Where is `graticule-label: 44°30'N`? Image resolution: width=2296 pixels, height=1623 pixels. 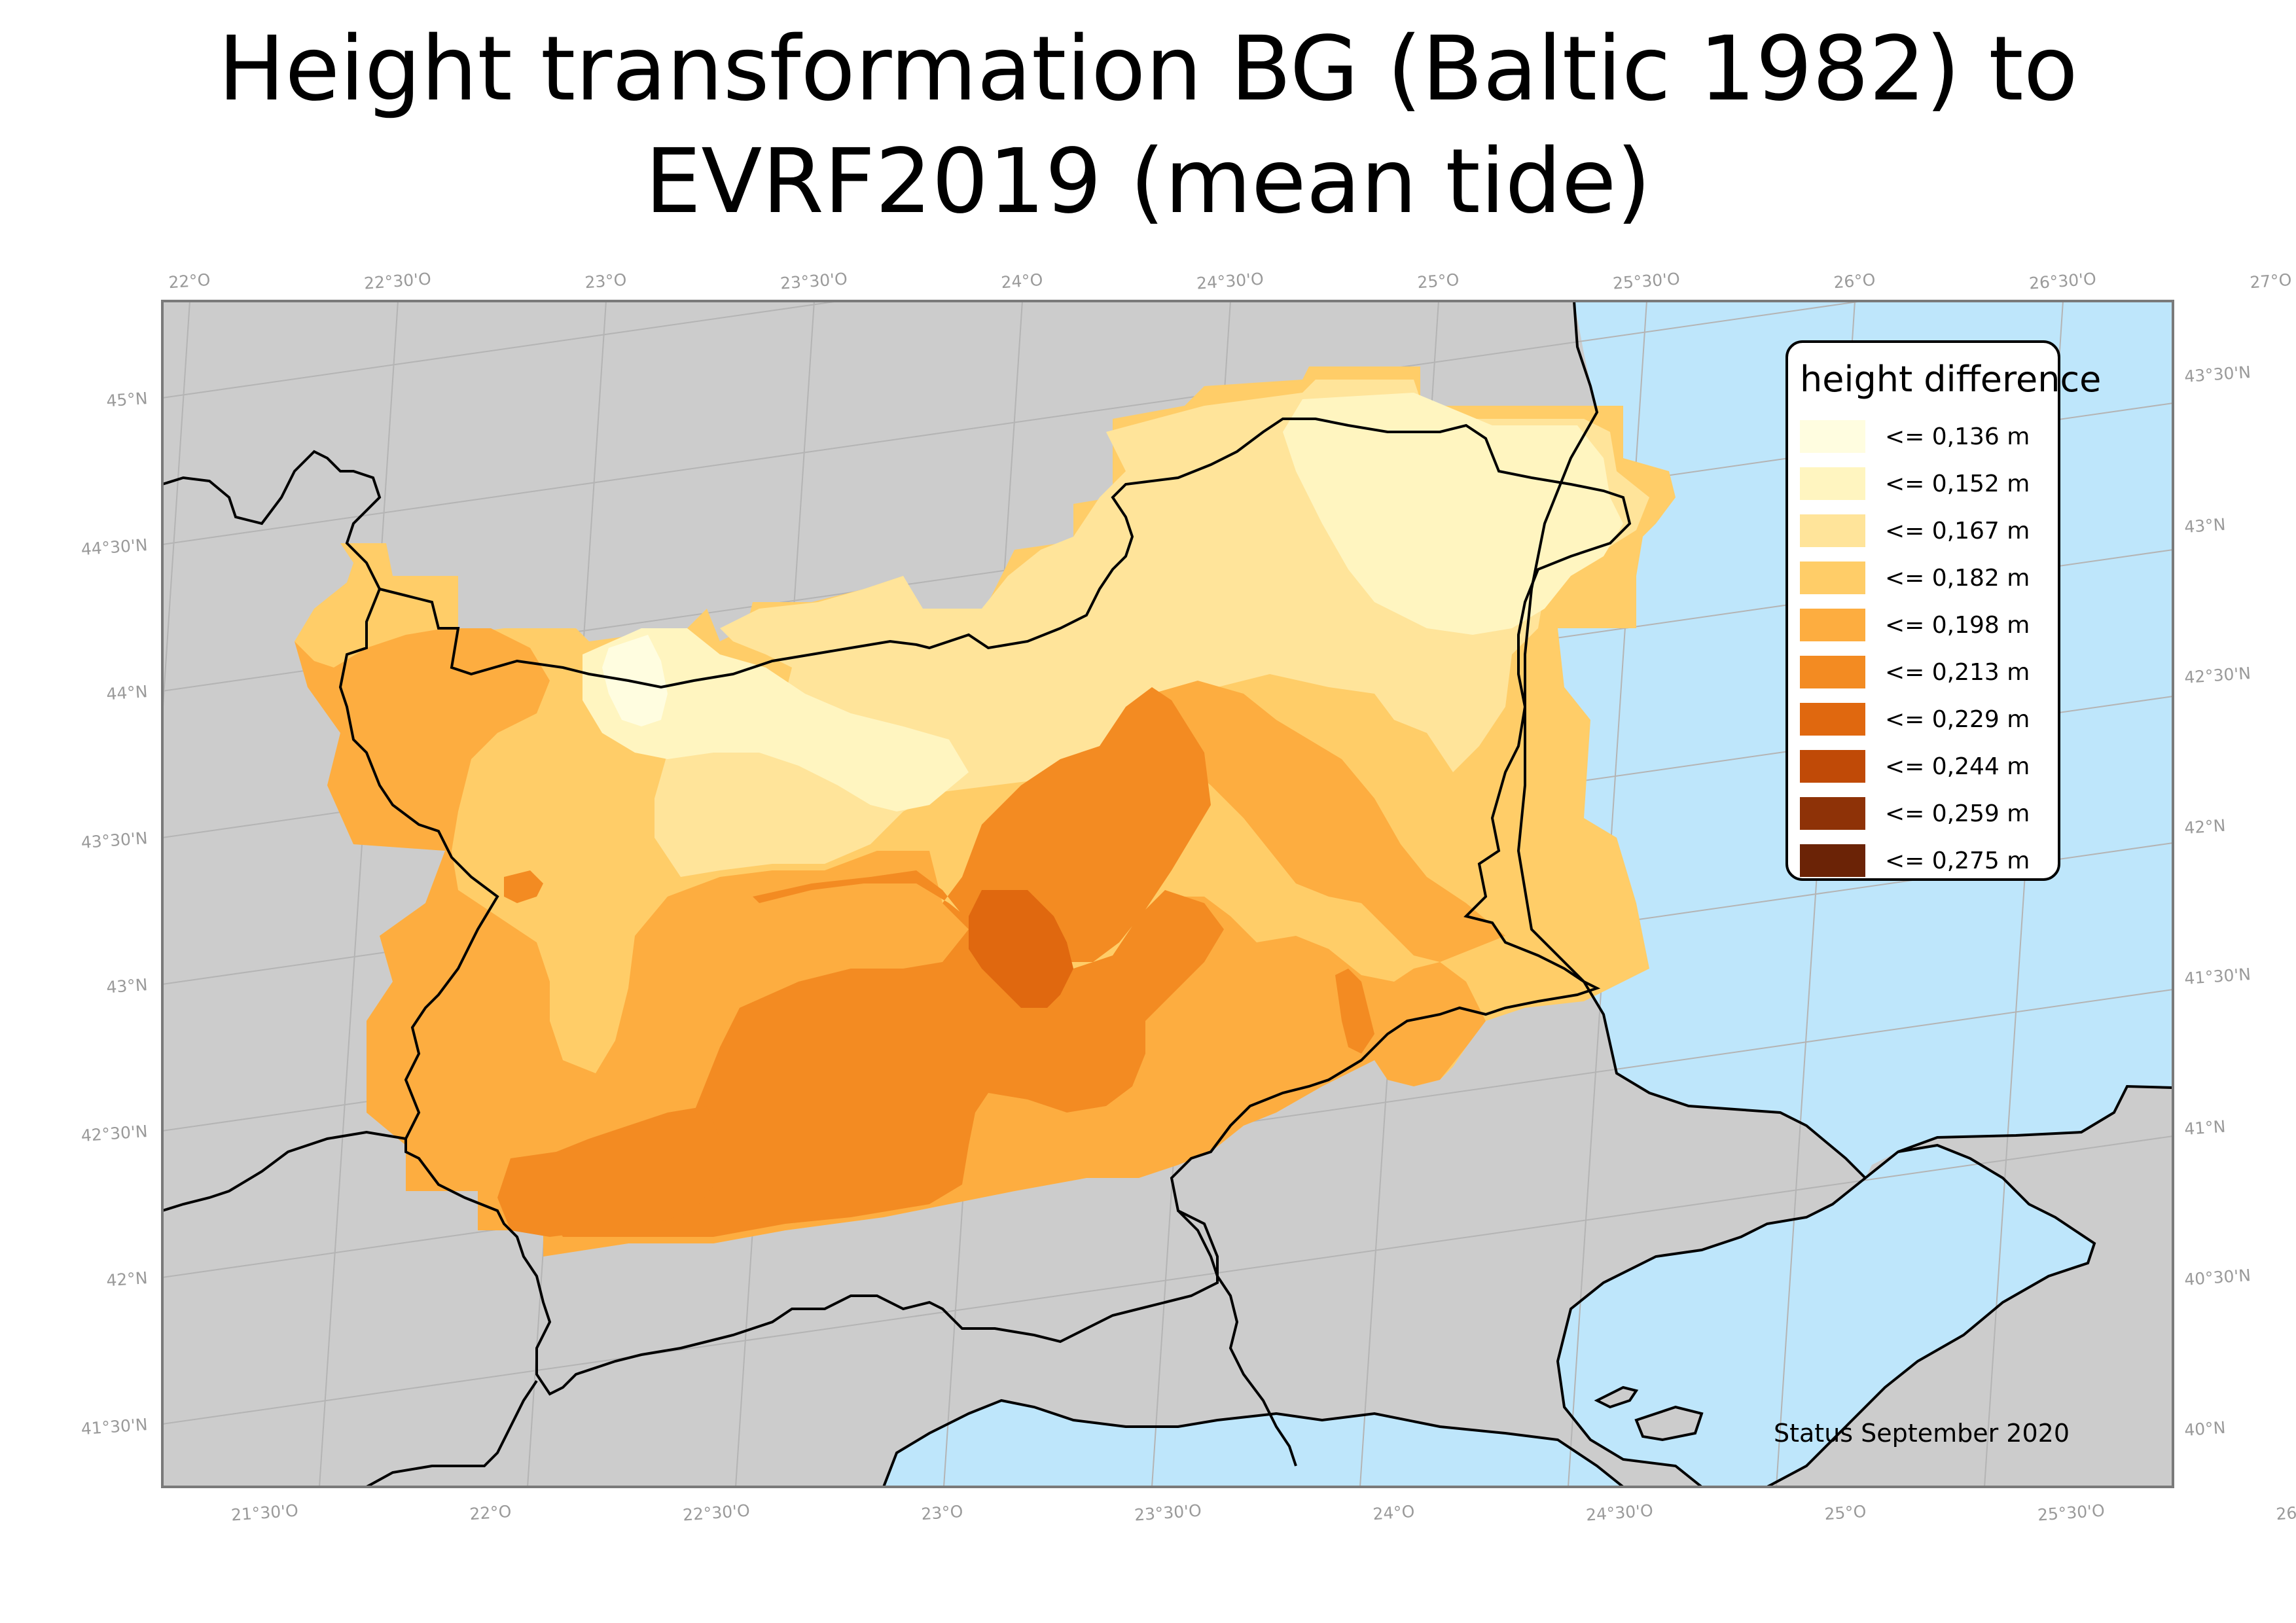
graticule-label: 44°30'N is located at coordinates (114, 547).